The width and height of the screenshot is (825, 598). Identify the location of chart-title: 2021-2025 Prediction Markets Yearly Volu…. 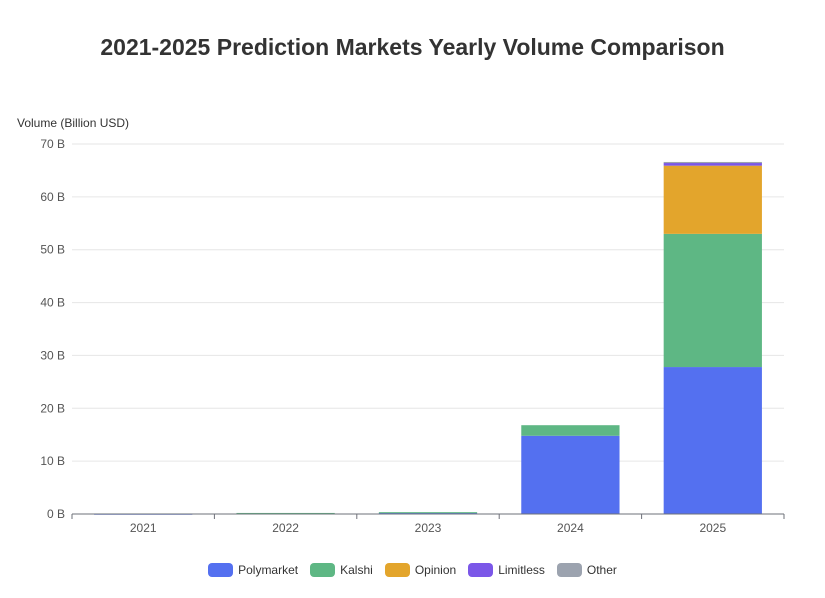
(412, 47).